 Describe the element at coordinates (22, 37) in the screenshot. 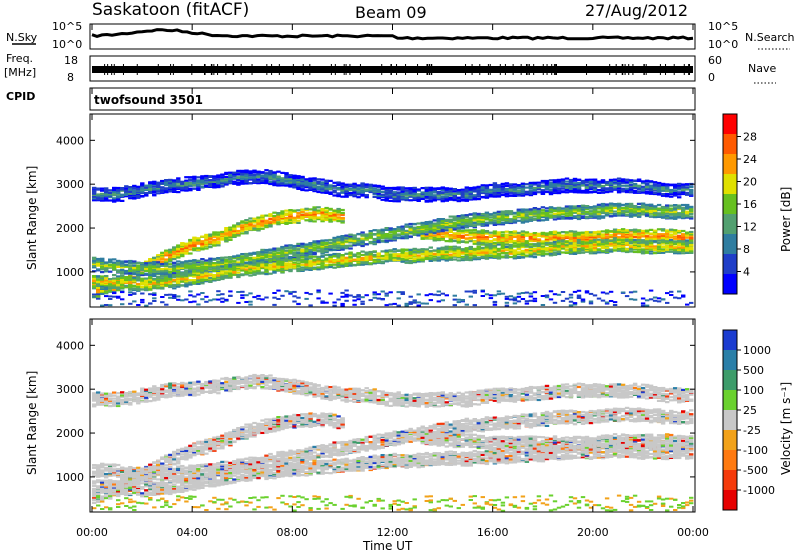

I see `nsky-label: N.Sky` at that location.